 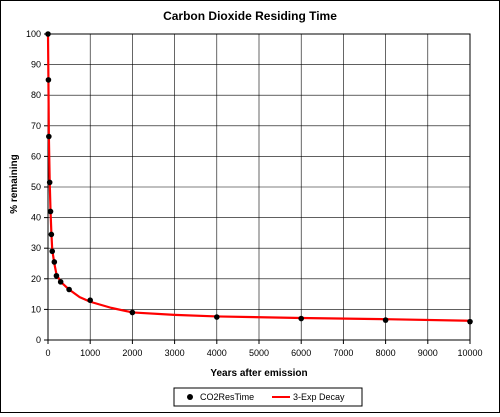 I want to click on y-tick-label: 30, so click(x=36, y=248).